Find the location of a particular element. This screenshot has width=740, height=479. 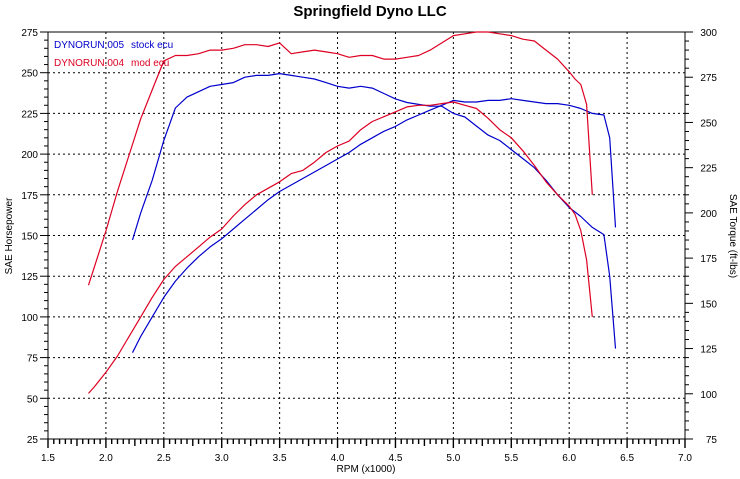

x-tick-label: 7.0 is located at coordinates (685, 458).